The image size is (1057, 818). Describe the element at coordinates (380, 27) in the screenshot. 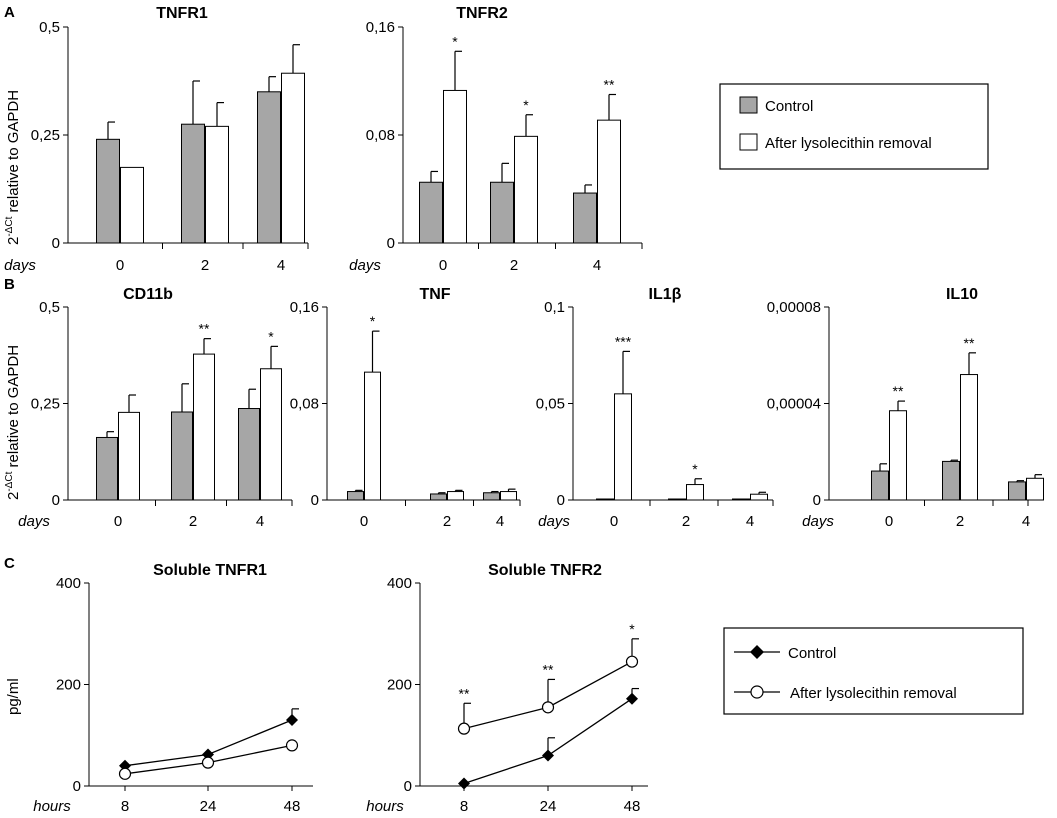

I see `y-tick-label-tnfr2: 0,16` at that location.